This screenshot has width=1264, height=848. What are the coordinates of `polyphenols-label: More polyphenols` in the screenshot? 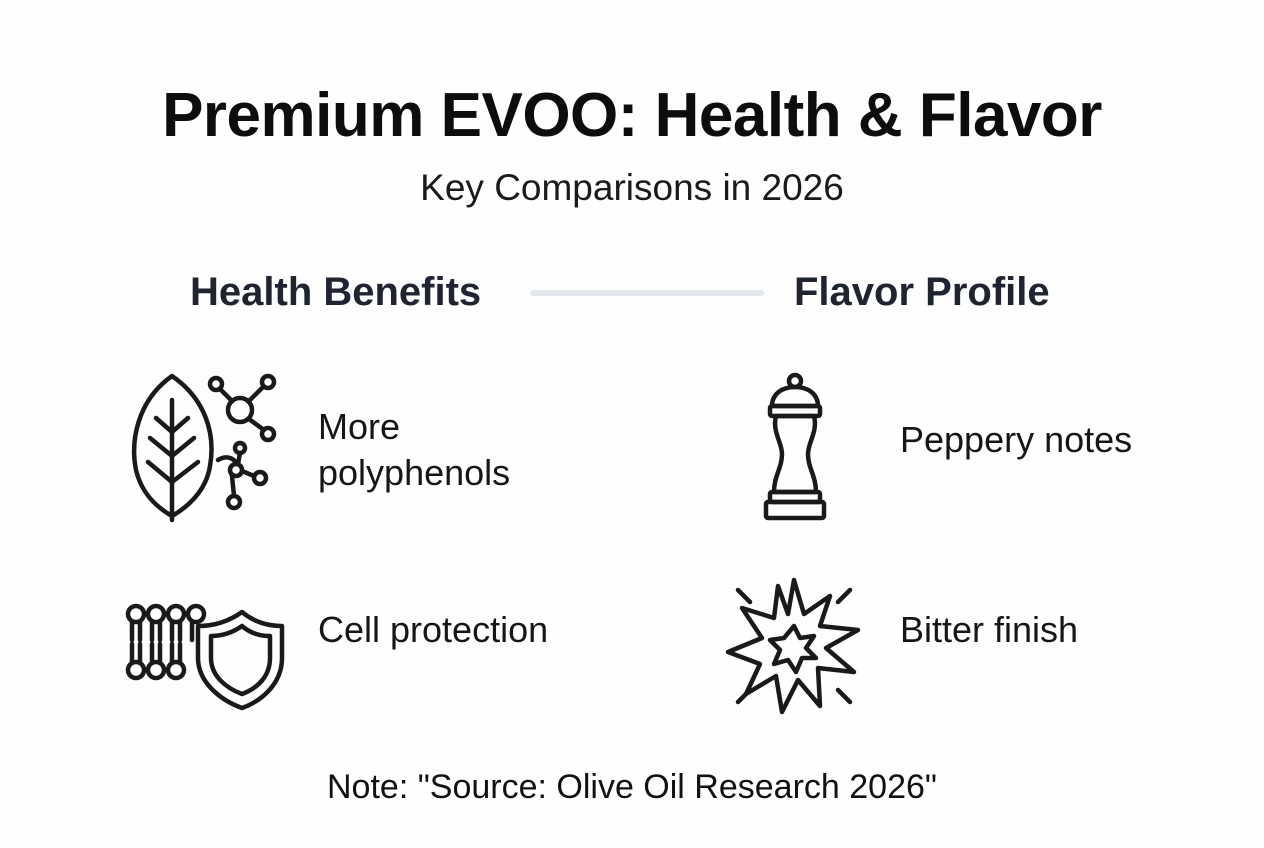 It's located at (414, 450).